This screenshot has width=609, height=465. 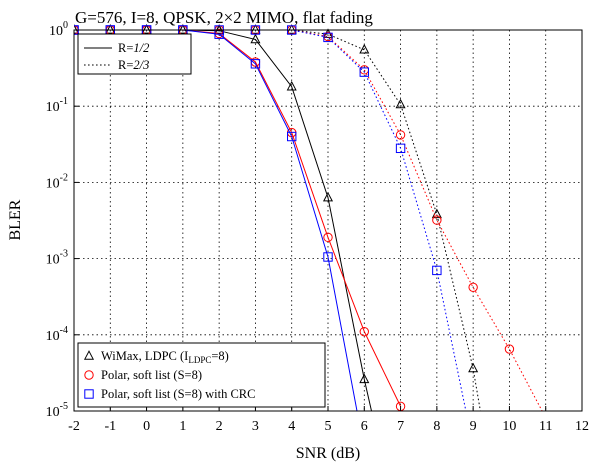 What do you see at coordinates (400, 426) in the screenshot?
I see `x-tick-label: 7` at bounding box center [400, 426].